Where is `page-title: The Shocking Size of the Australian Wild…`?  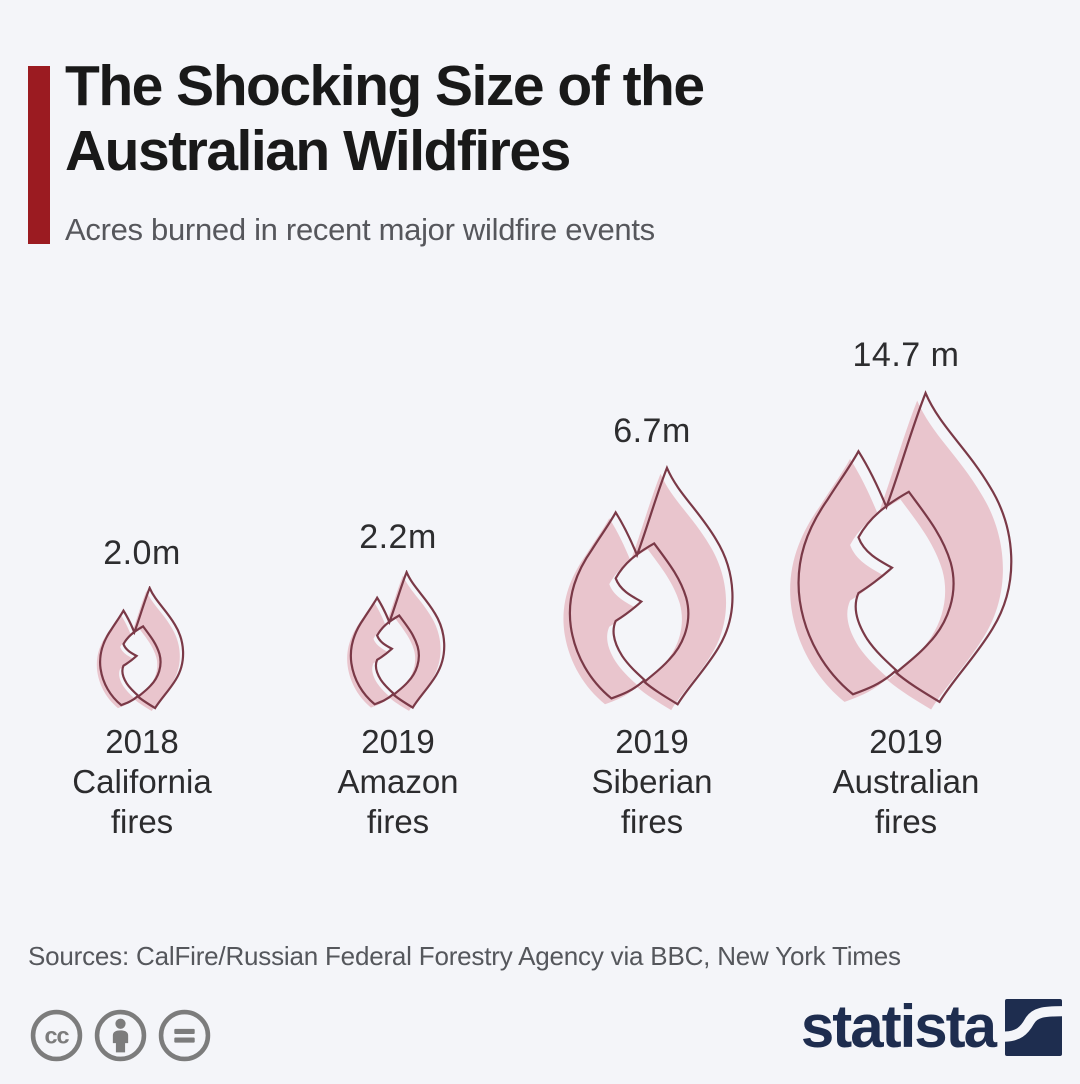
page-title: The Shocking Size of the Australian Wild… is located at coordinates (385, 119).